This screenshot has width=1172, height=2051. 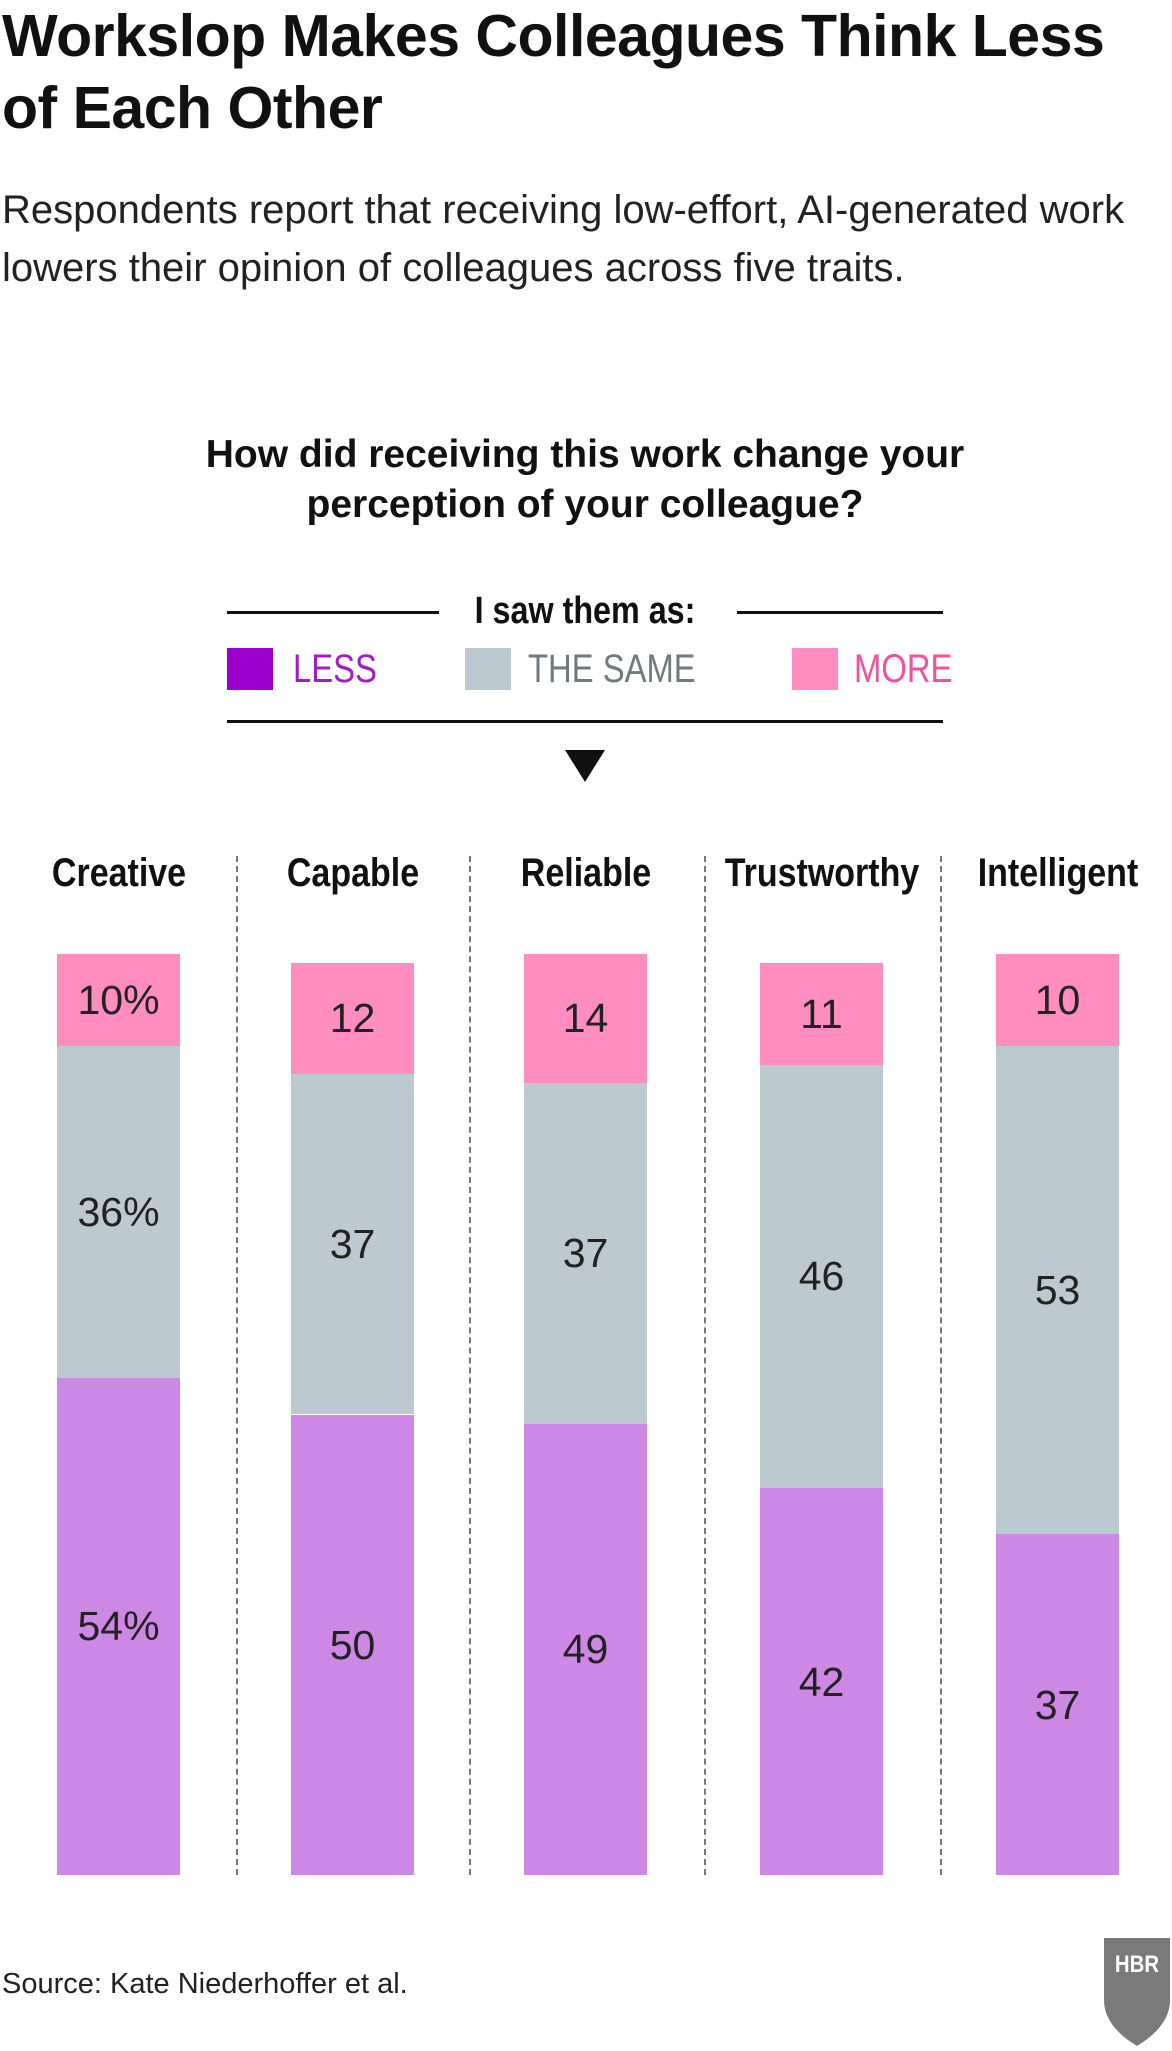 What do you see at coordinates (1057, 873) in the screenshot?
I see `category-label-intelligent: Intelligent` at bounding box center [1057, 873].